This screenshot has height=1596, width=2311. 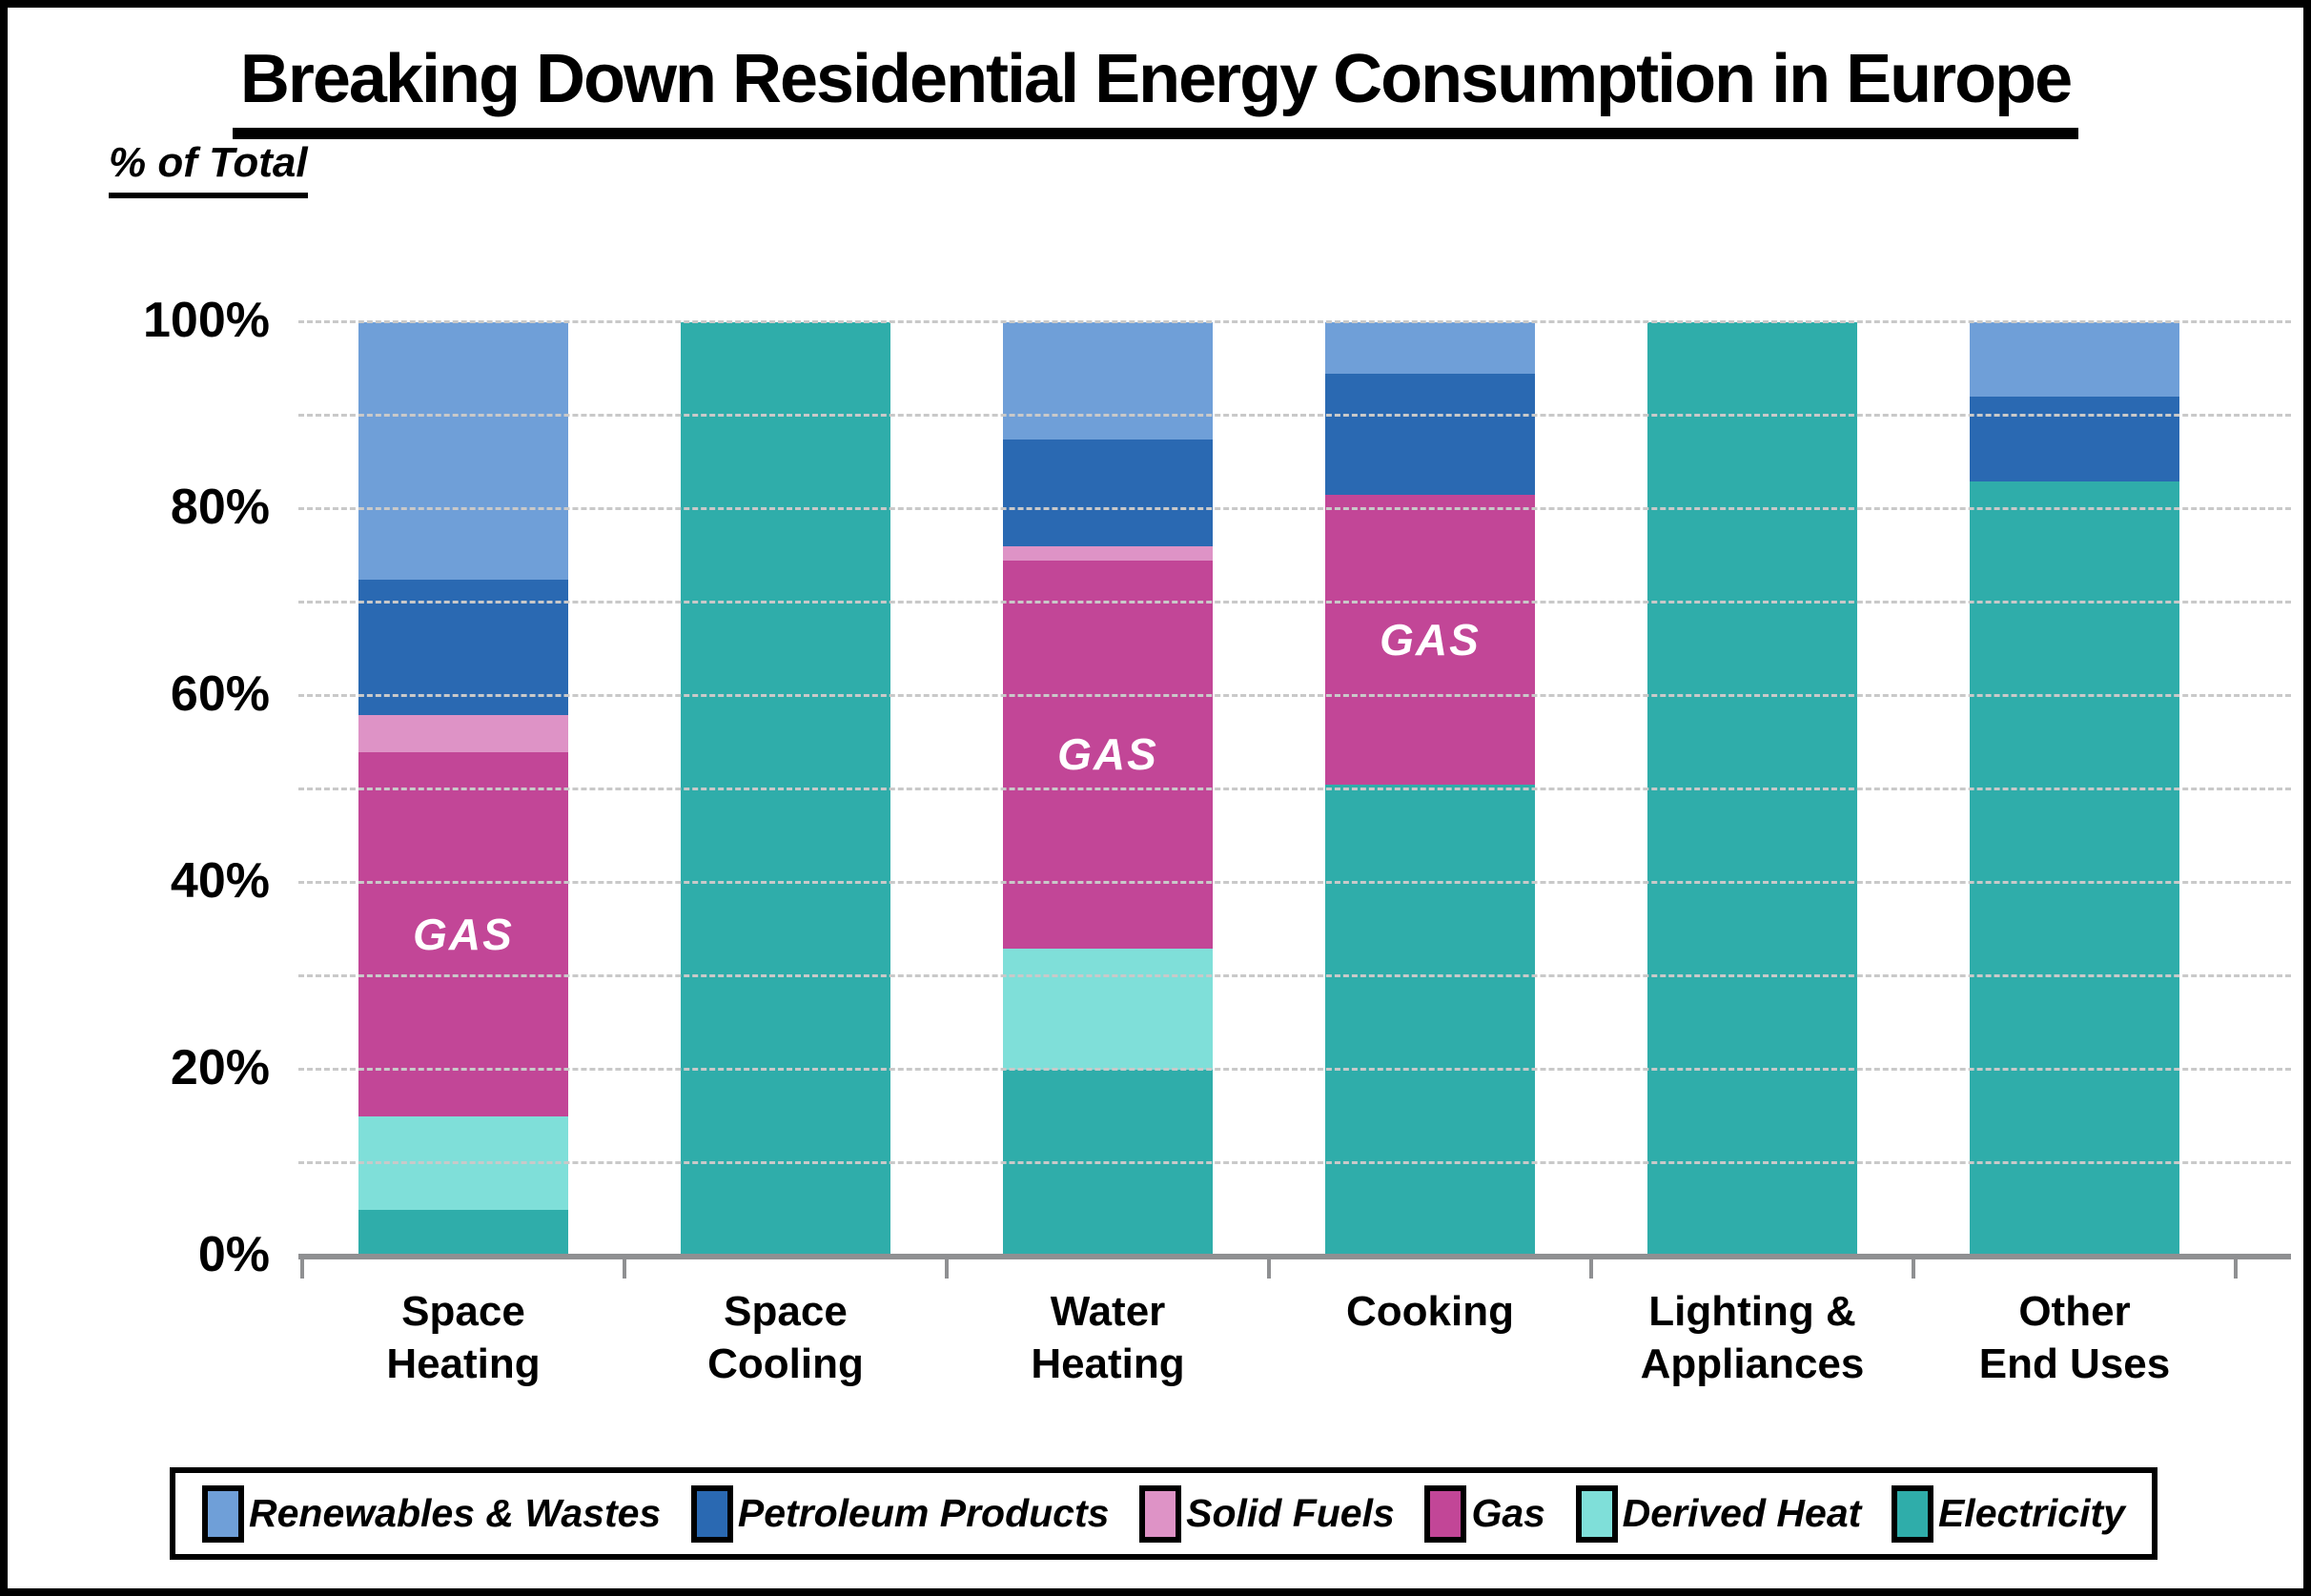 What do you see at coordinates (1295, 976) in the screenshot?
I see `gridline-30pct` at bounding box center [1295, 976].